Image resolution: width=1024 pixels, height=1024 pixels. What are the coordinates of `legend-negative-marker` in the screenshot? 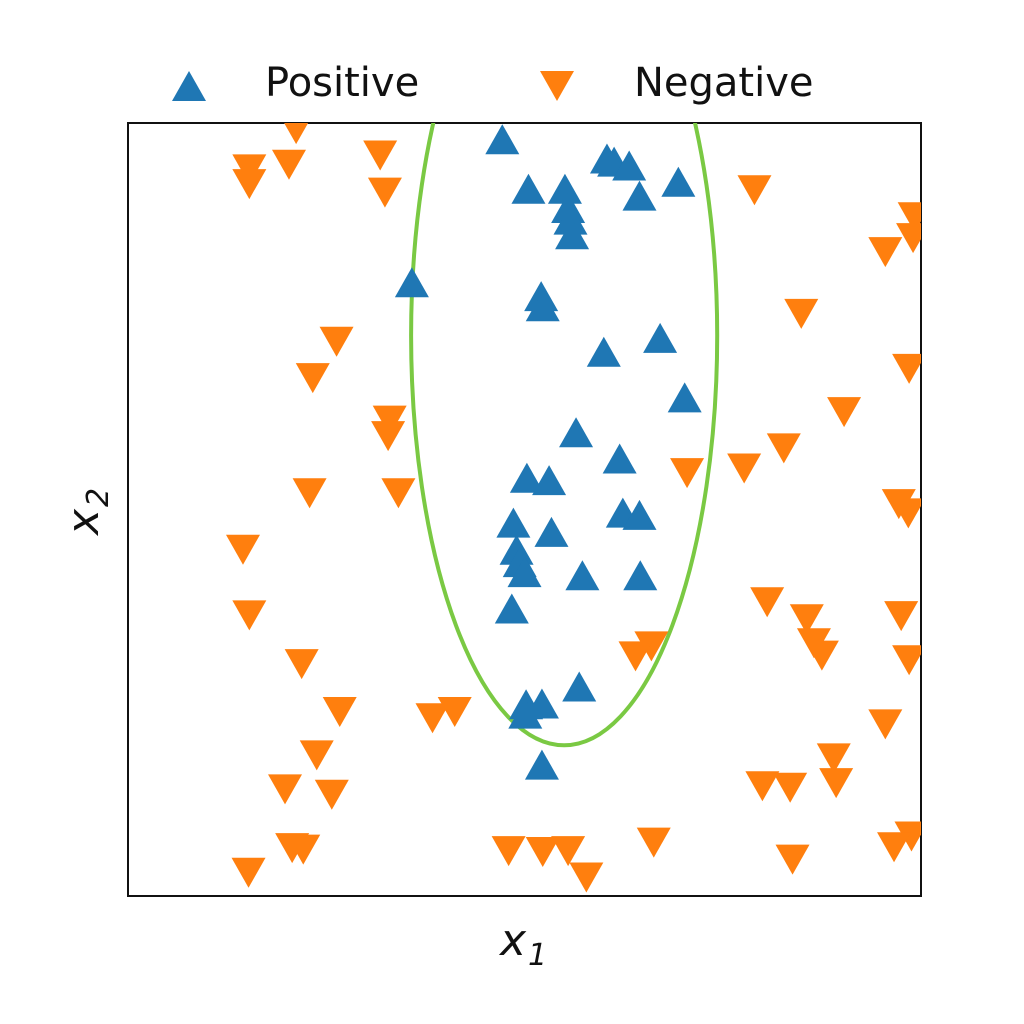 It's located at (557, 86).